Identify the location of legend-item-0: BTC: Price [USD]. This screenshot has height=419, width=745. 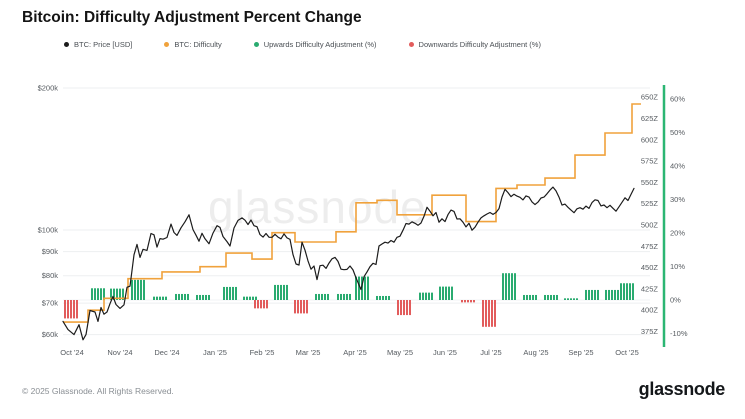
(98, 44).